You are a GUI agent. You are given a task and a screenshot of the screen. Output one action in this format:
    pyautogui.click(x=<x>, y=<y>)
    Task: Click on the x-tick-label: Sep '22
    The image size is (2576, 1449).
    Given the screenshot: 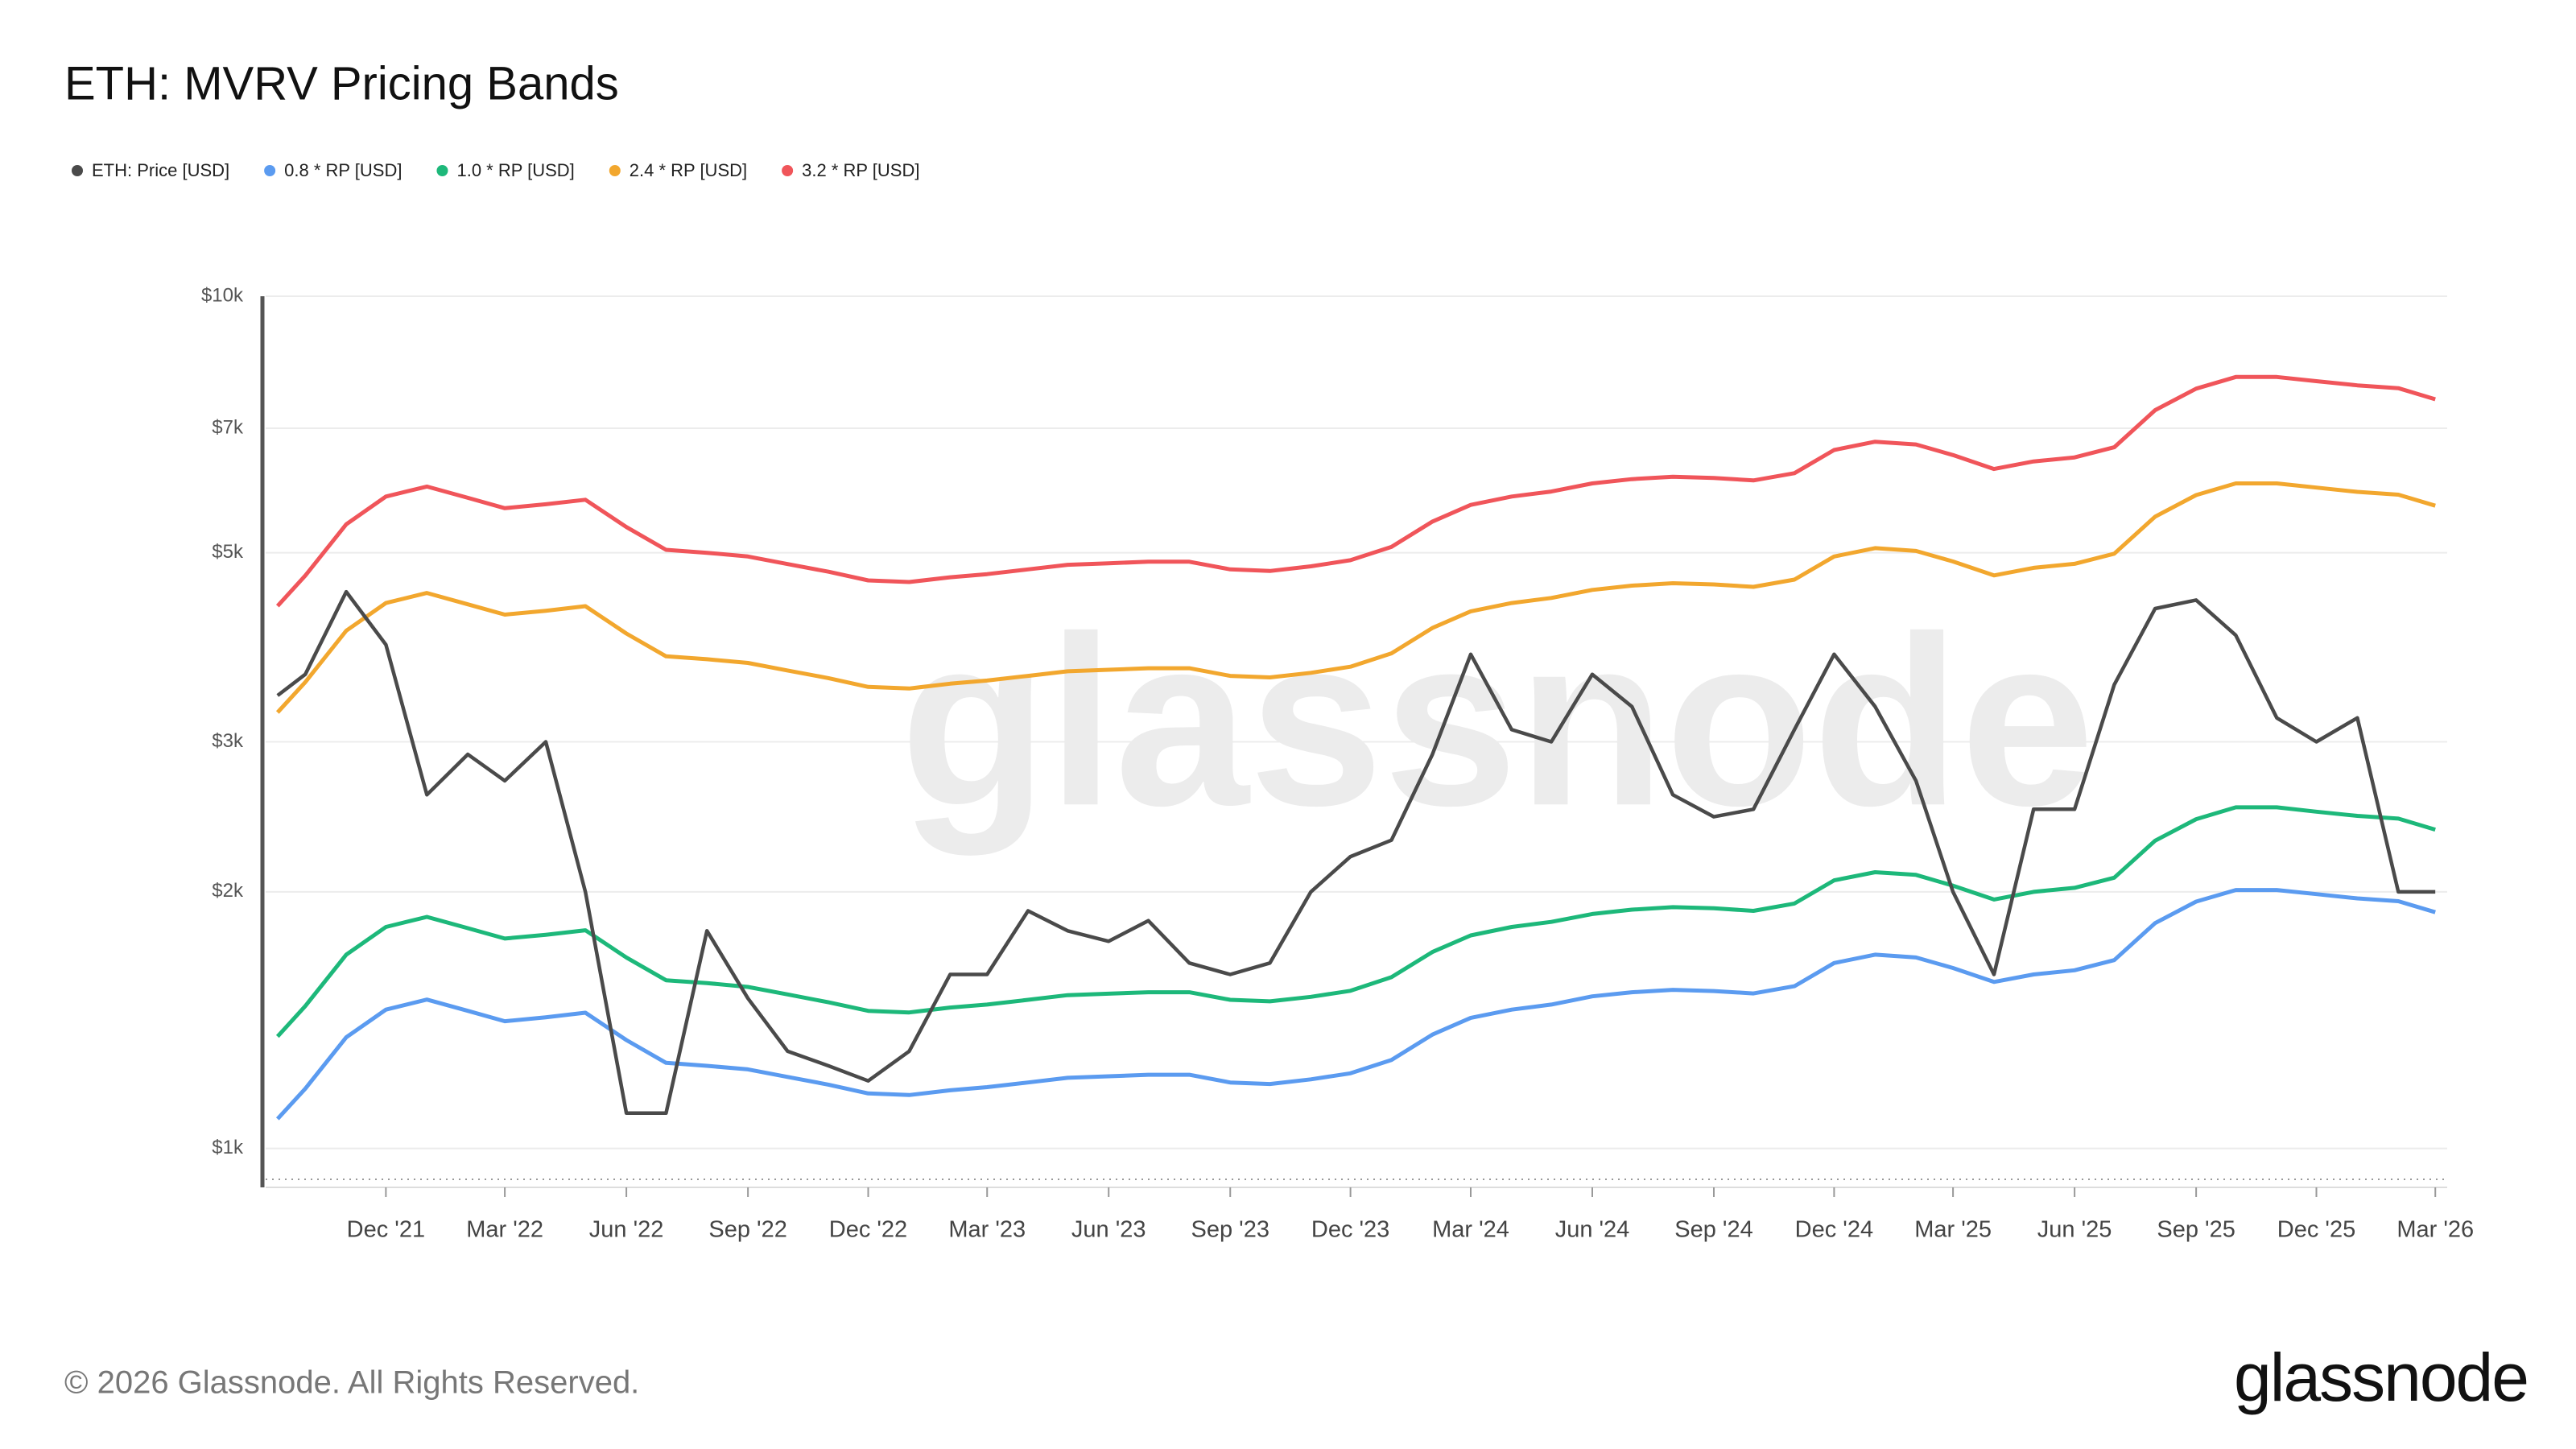 What is the action you would take?
    pyautogui.click(x=747, y=1230)
    